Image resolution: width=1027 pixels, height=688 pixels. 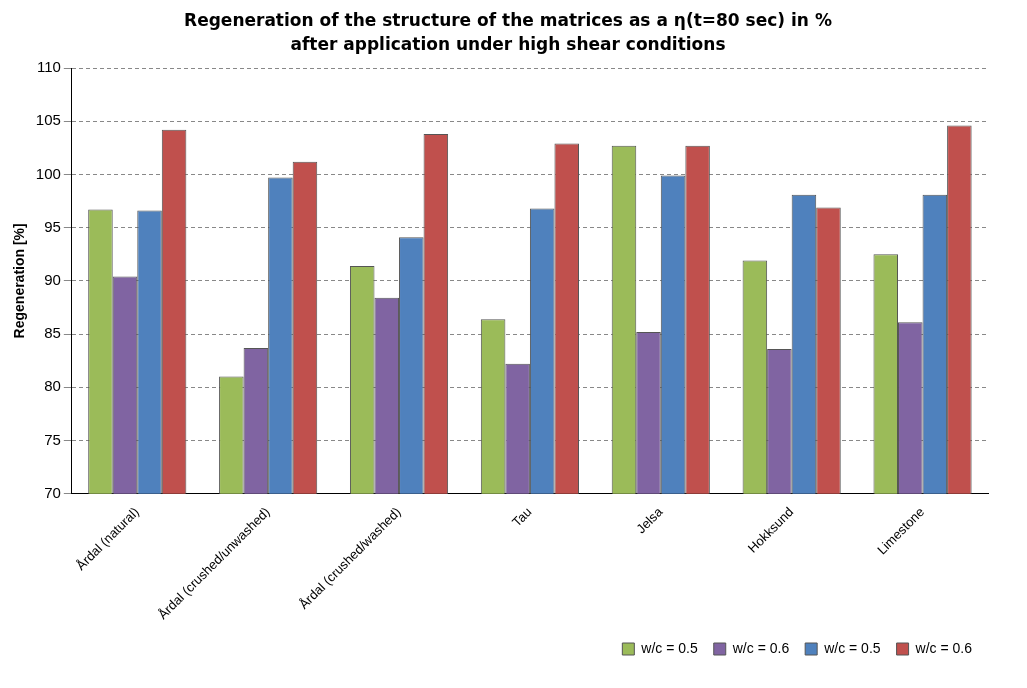 What do you see at coordinates (48, 173) in the screenshot?
I see `y-tick-label: 100` at bounding box center [48, 173].